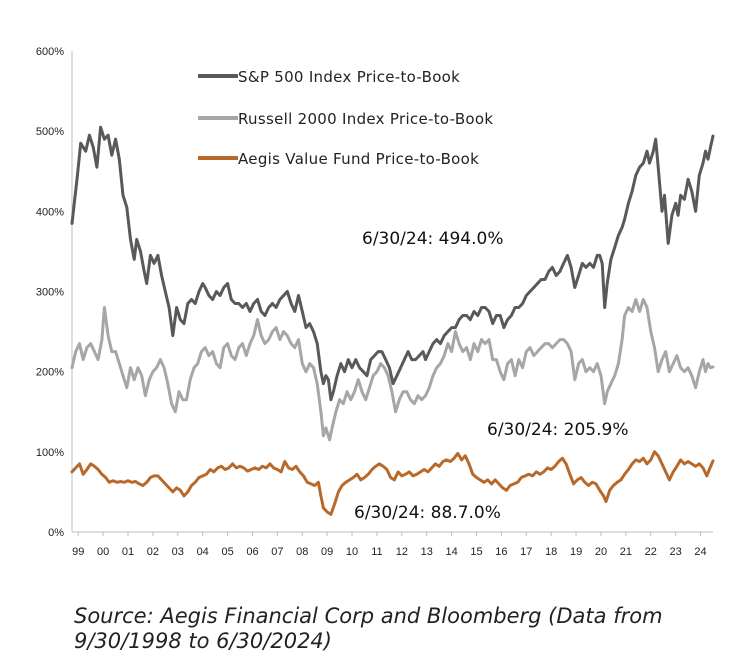 Image resolution: width=742 pixels, height=665 pixels. What do you see at coordinates (526, 552) in the screenshot?
I see `x-tick-label: 17` at bounding box center [526, 552].